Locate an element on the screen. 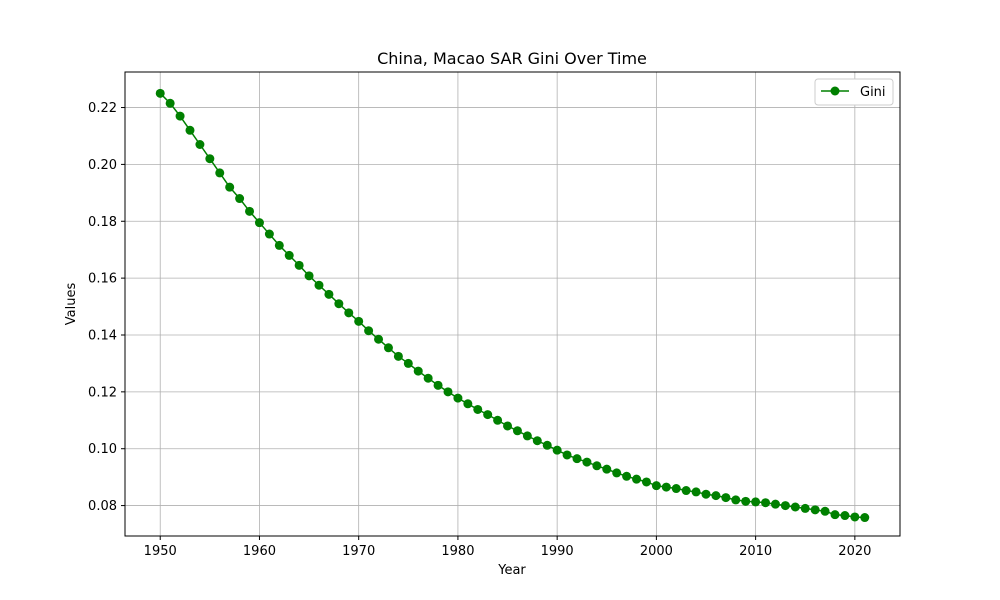 This screenshot has width=1000, height=600. x-tick-label: 1960 is located at coordinates (259, 551).